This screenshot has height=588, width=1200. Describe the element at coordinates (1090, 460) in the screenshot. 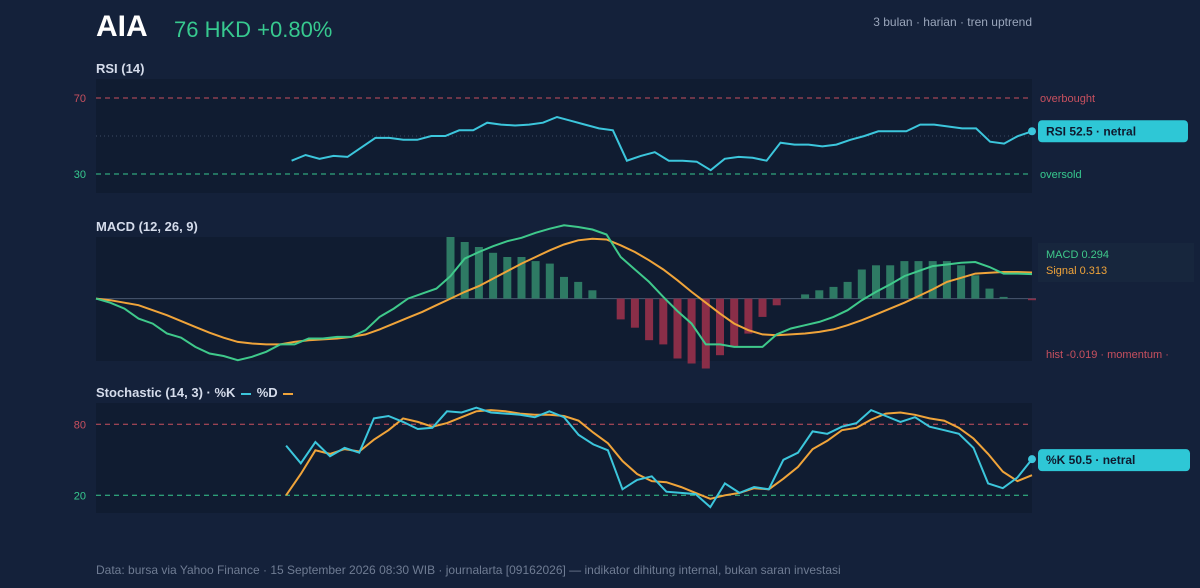

I see `stoch-badge-text: %K 50.5 · netral` at that location.